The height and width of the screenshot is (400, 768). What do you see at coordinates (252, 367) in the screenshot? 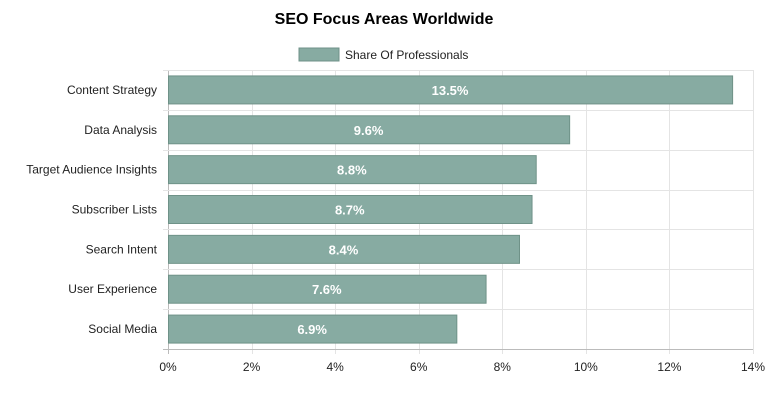
I see `x-tick-label: 2%` at bounding box center [252, 367].